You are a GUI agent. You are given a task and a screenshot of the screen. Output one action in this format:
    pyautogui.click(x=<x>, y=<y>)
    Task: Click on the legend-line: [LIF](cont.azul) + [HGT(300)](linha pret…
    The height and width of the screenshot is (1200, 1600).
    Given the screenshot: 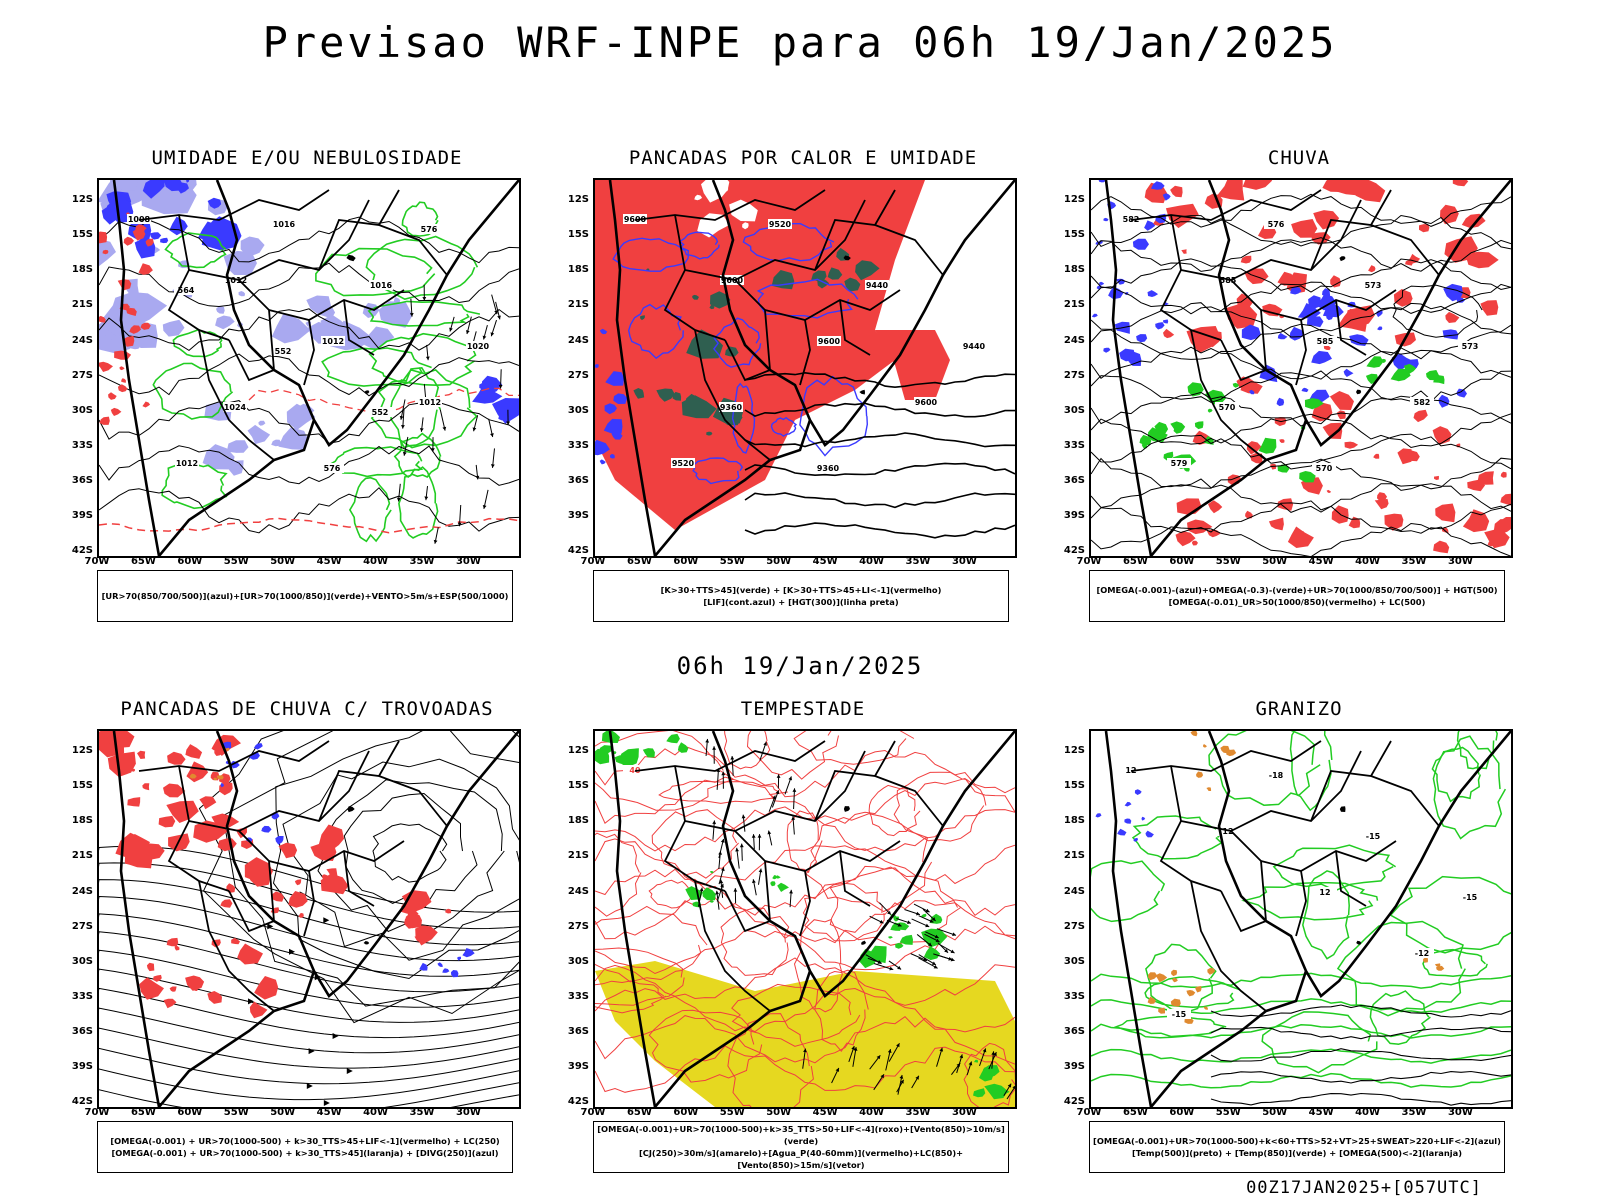 What is the action you would take?
    pyautogui.click(x=801, y=602)
    